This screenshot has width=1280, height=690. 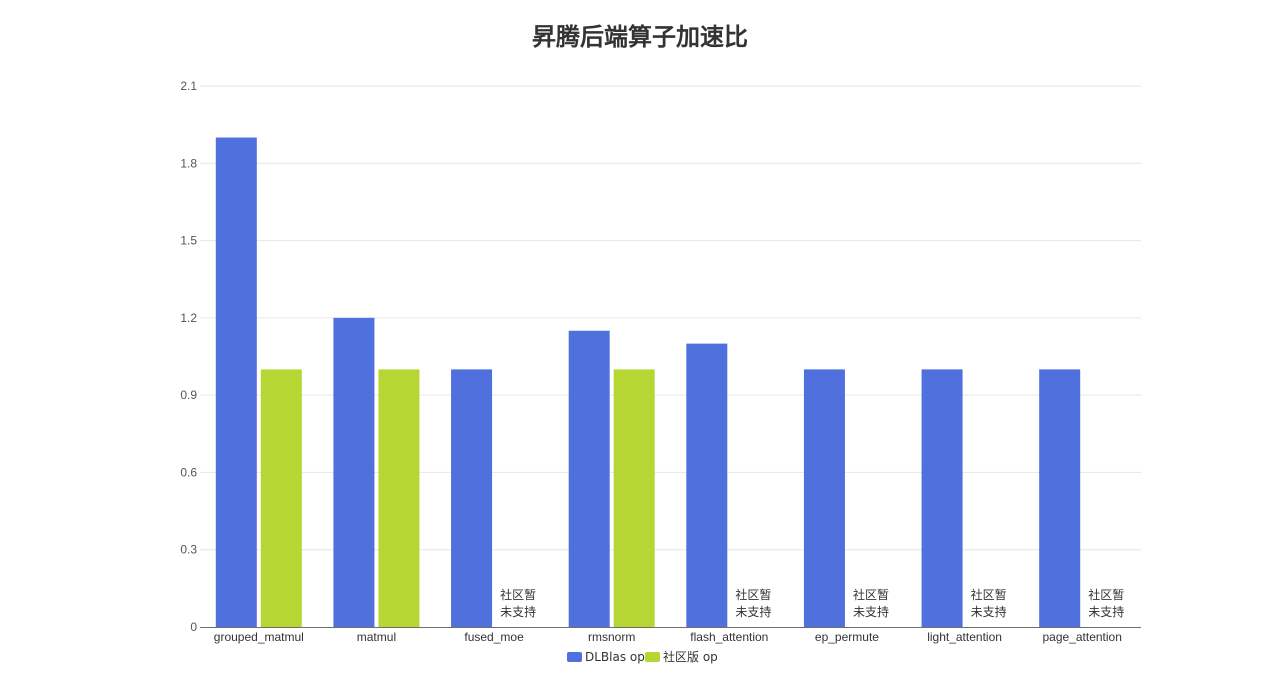 What do you see at coordinates (729, 637) in the screenshot?
I see `x-tick-label: flash_attention` at bounding box center [729, 637].